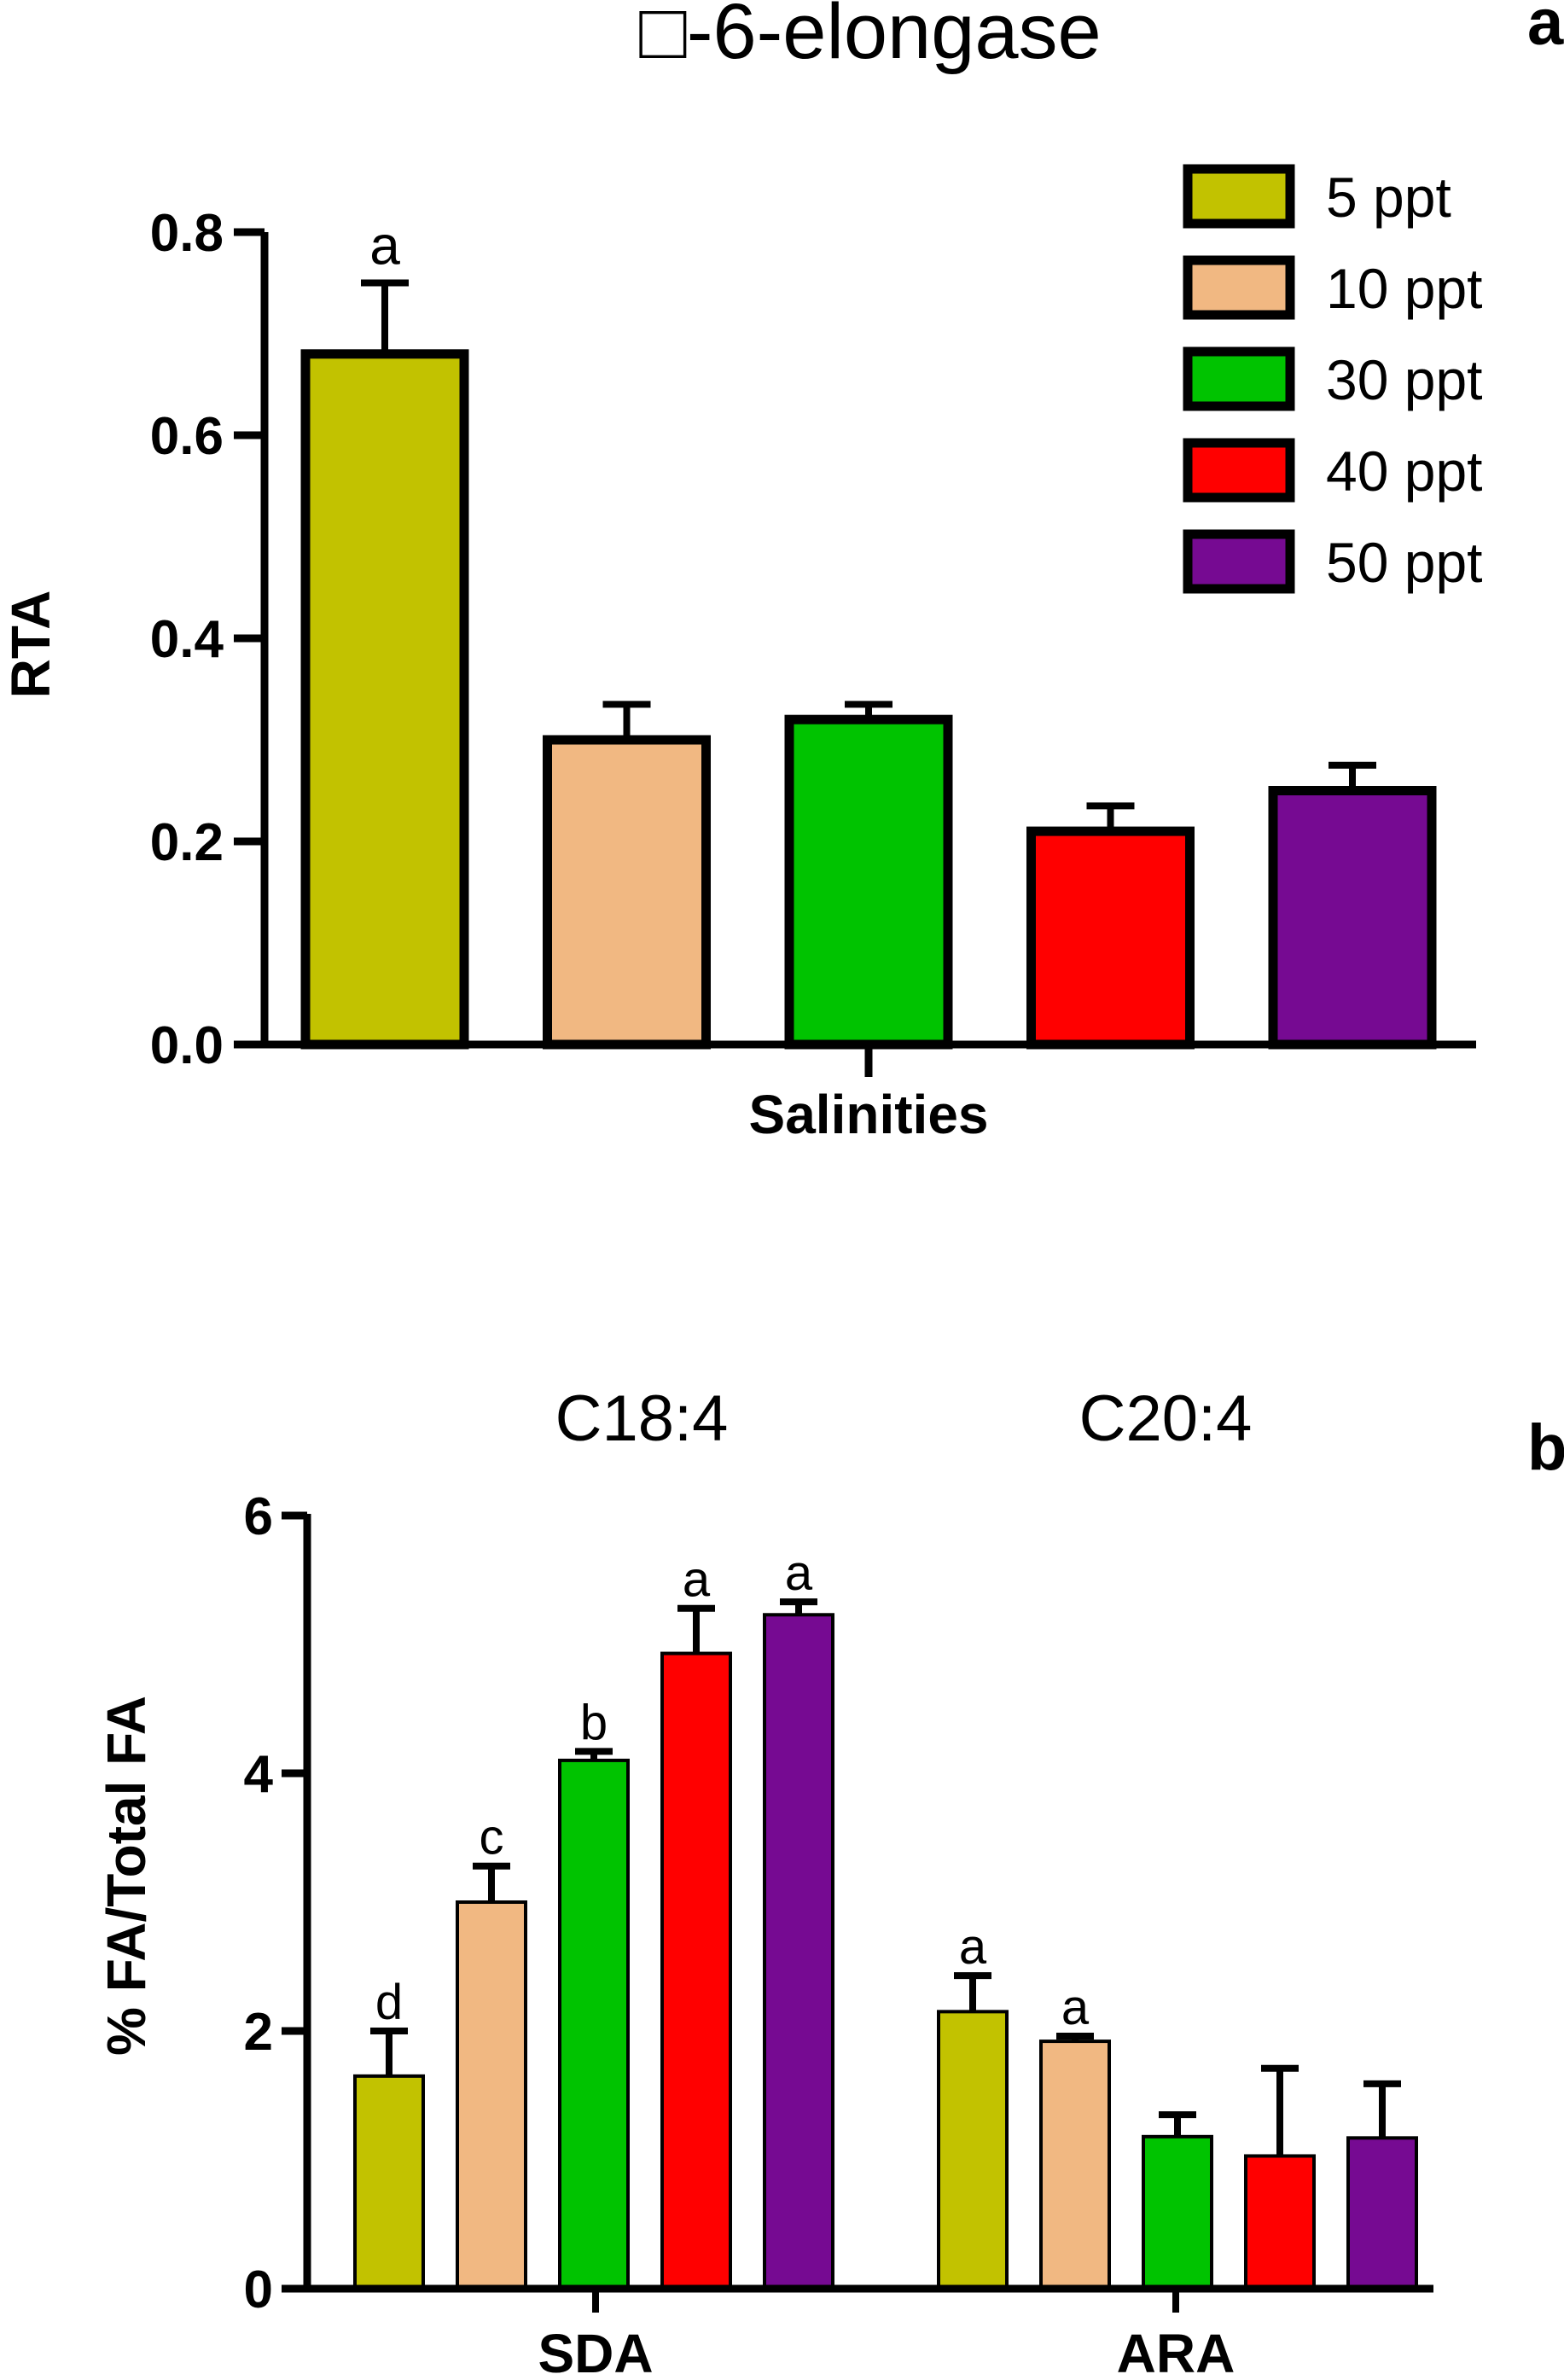  Describe the element at coordinates (1404, 471) in the screenshot. I see `legend-label-40-ppt: 40 ppt` at that location.